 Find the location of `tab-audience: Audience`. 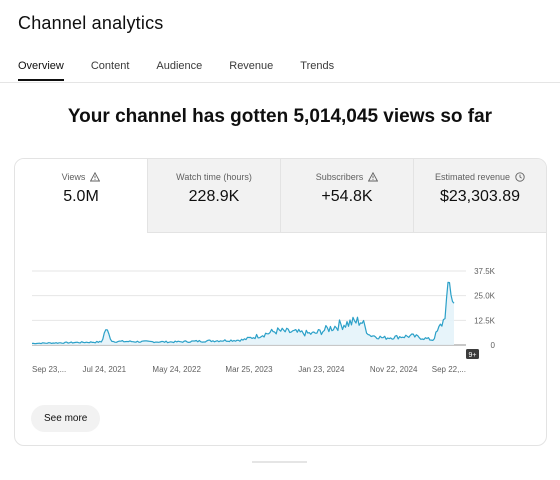

tab-audience: Audience is located at coordinates (179, 66).